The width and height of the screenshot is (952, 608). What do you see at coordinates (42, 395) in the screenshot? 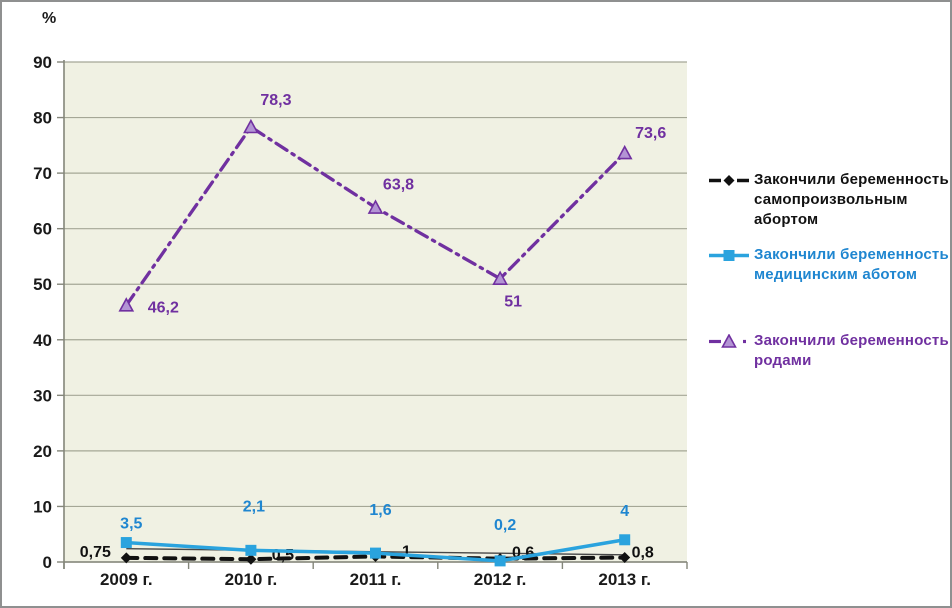
I see `y-tick-label: 30` at bounding box center [42, 395].